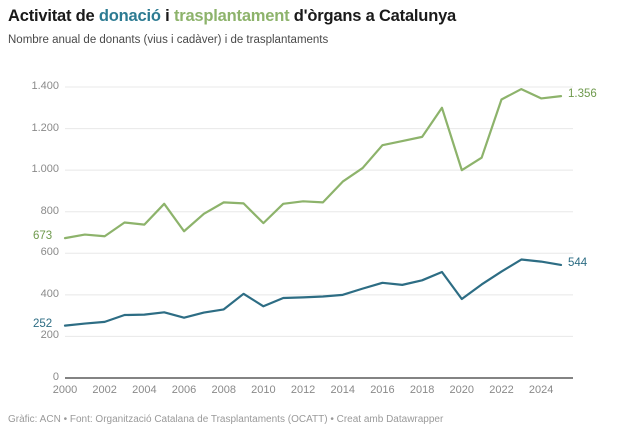 The width and height of the screenshot is (640, 437). I want to click on x-axis-tick-label: 2014, so click(342, 390).